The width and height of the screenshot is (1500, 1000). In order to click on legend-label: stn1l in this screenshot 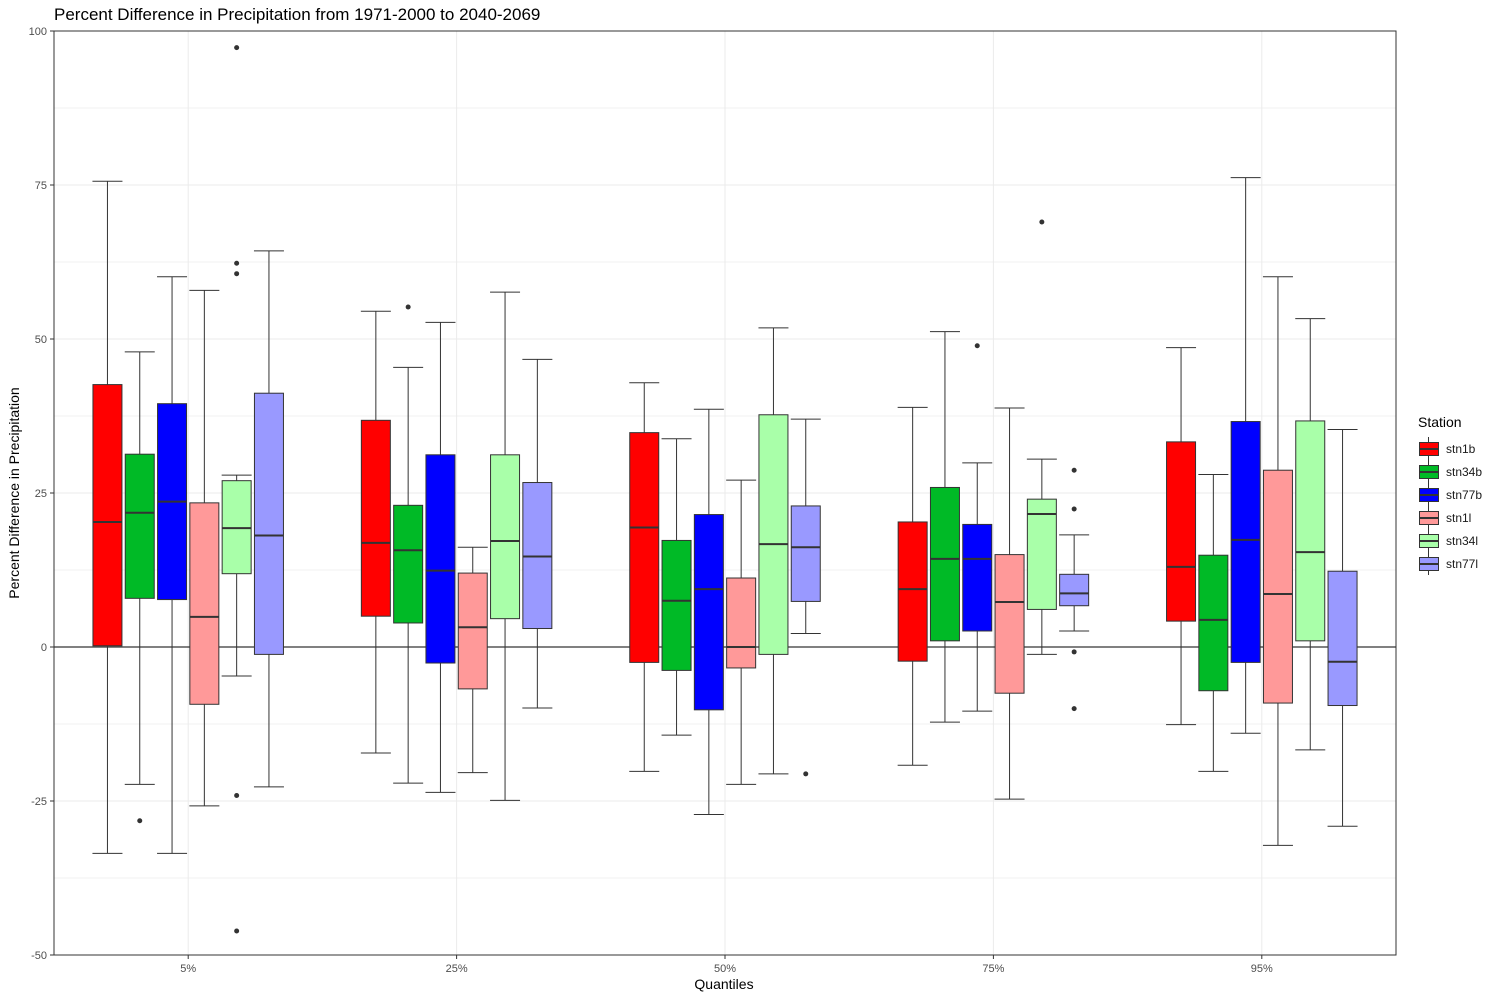, I will do `click(1459, 517)`.